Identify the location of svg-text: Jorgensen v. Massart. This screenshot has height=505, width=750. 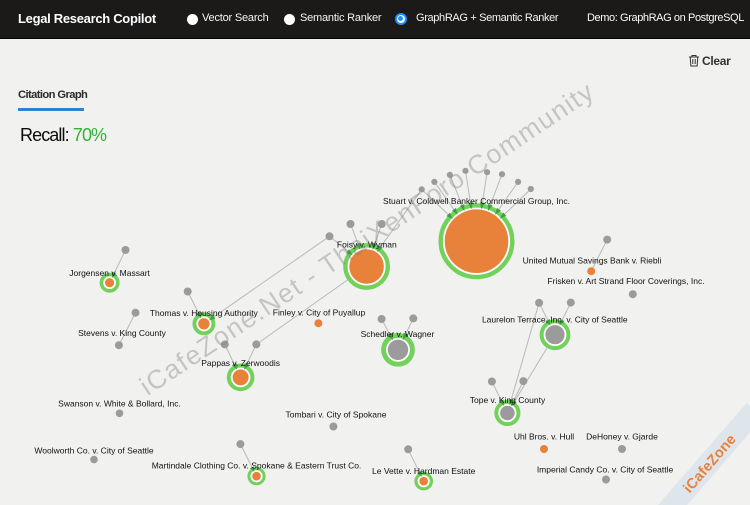
(109, 273).